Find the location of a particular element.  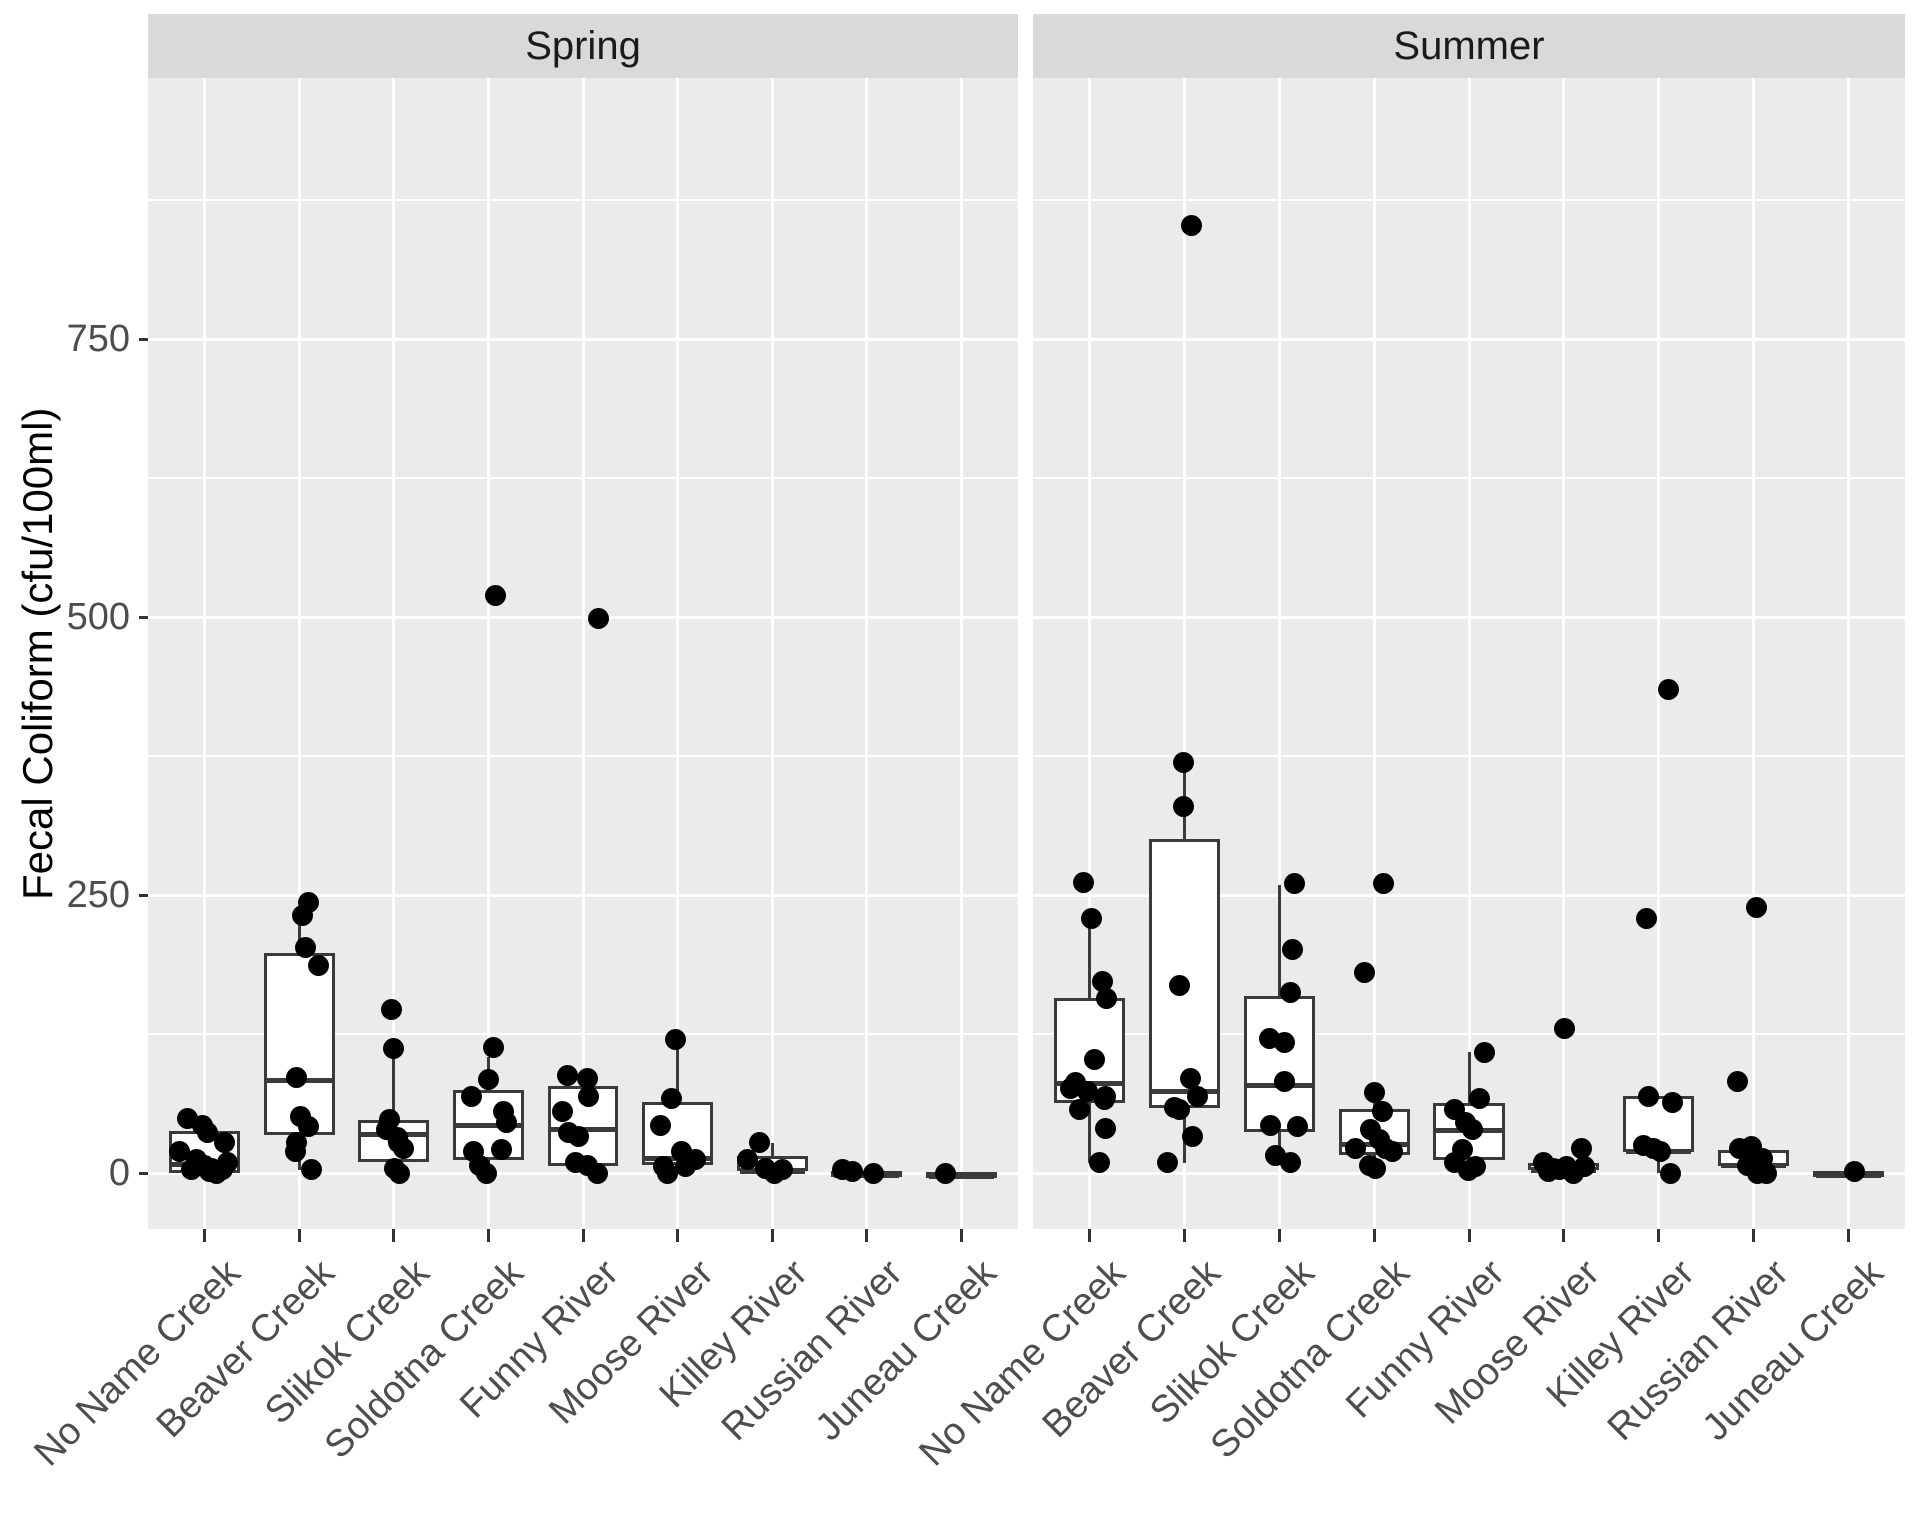

median-line-spring-soldotna-creek is located at coordinates (488, 1126).